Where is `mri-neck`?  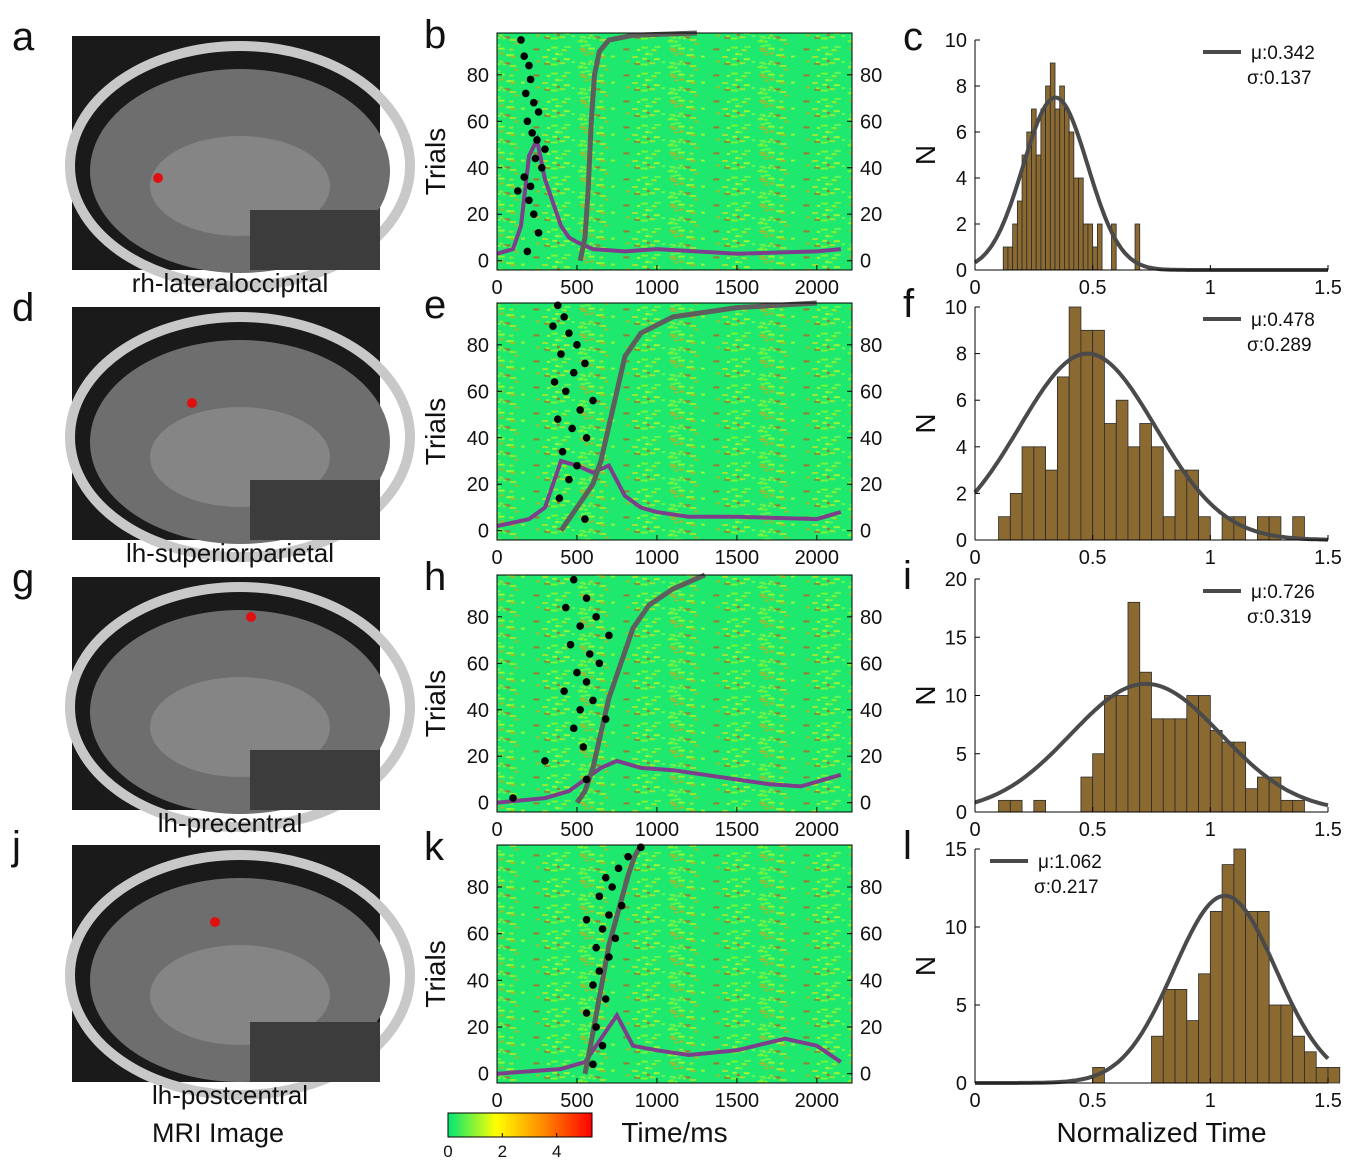 mri-neck is located at coordinates (315, 510).